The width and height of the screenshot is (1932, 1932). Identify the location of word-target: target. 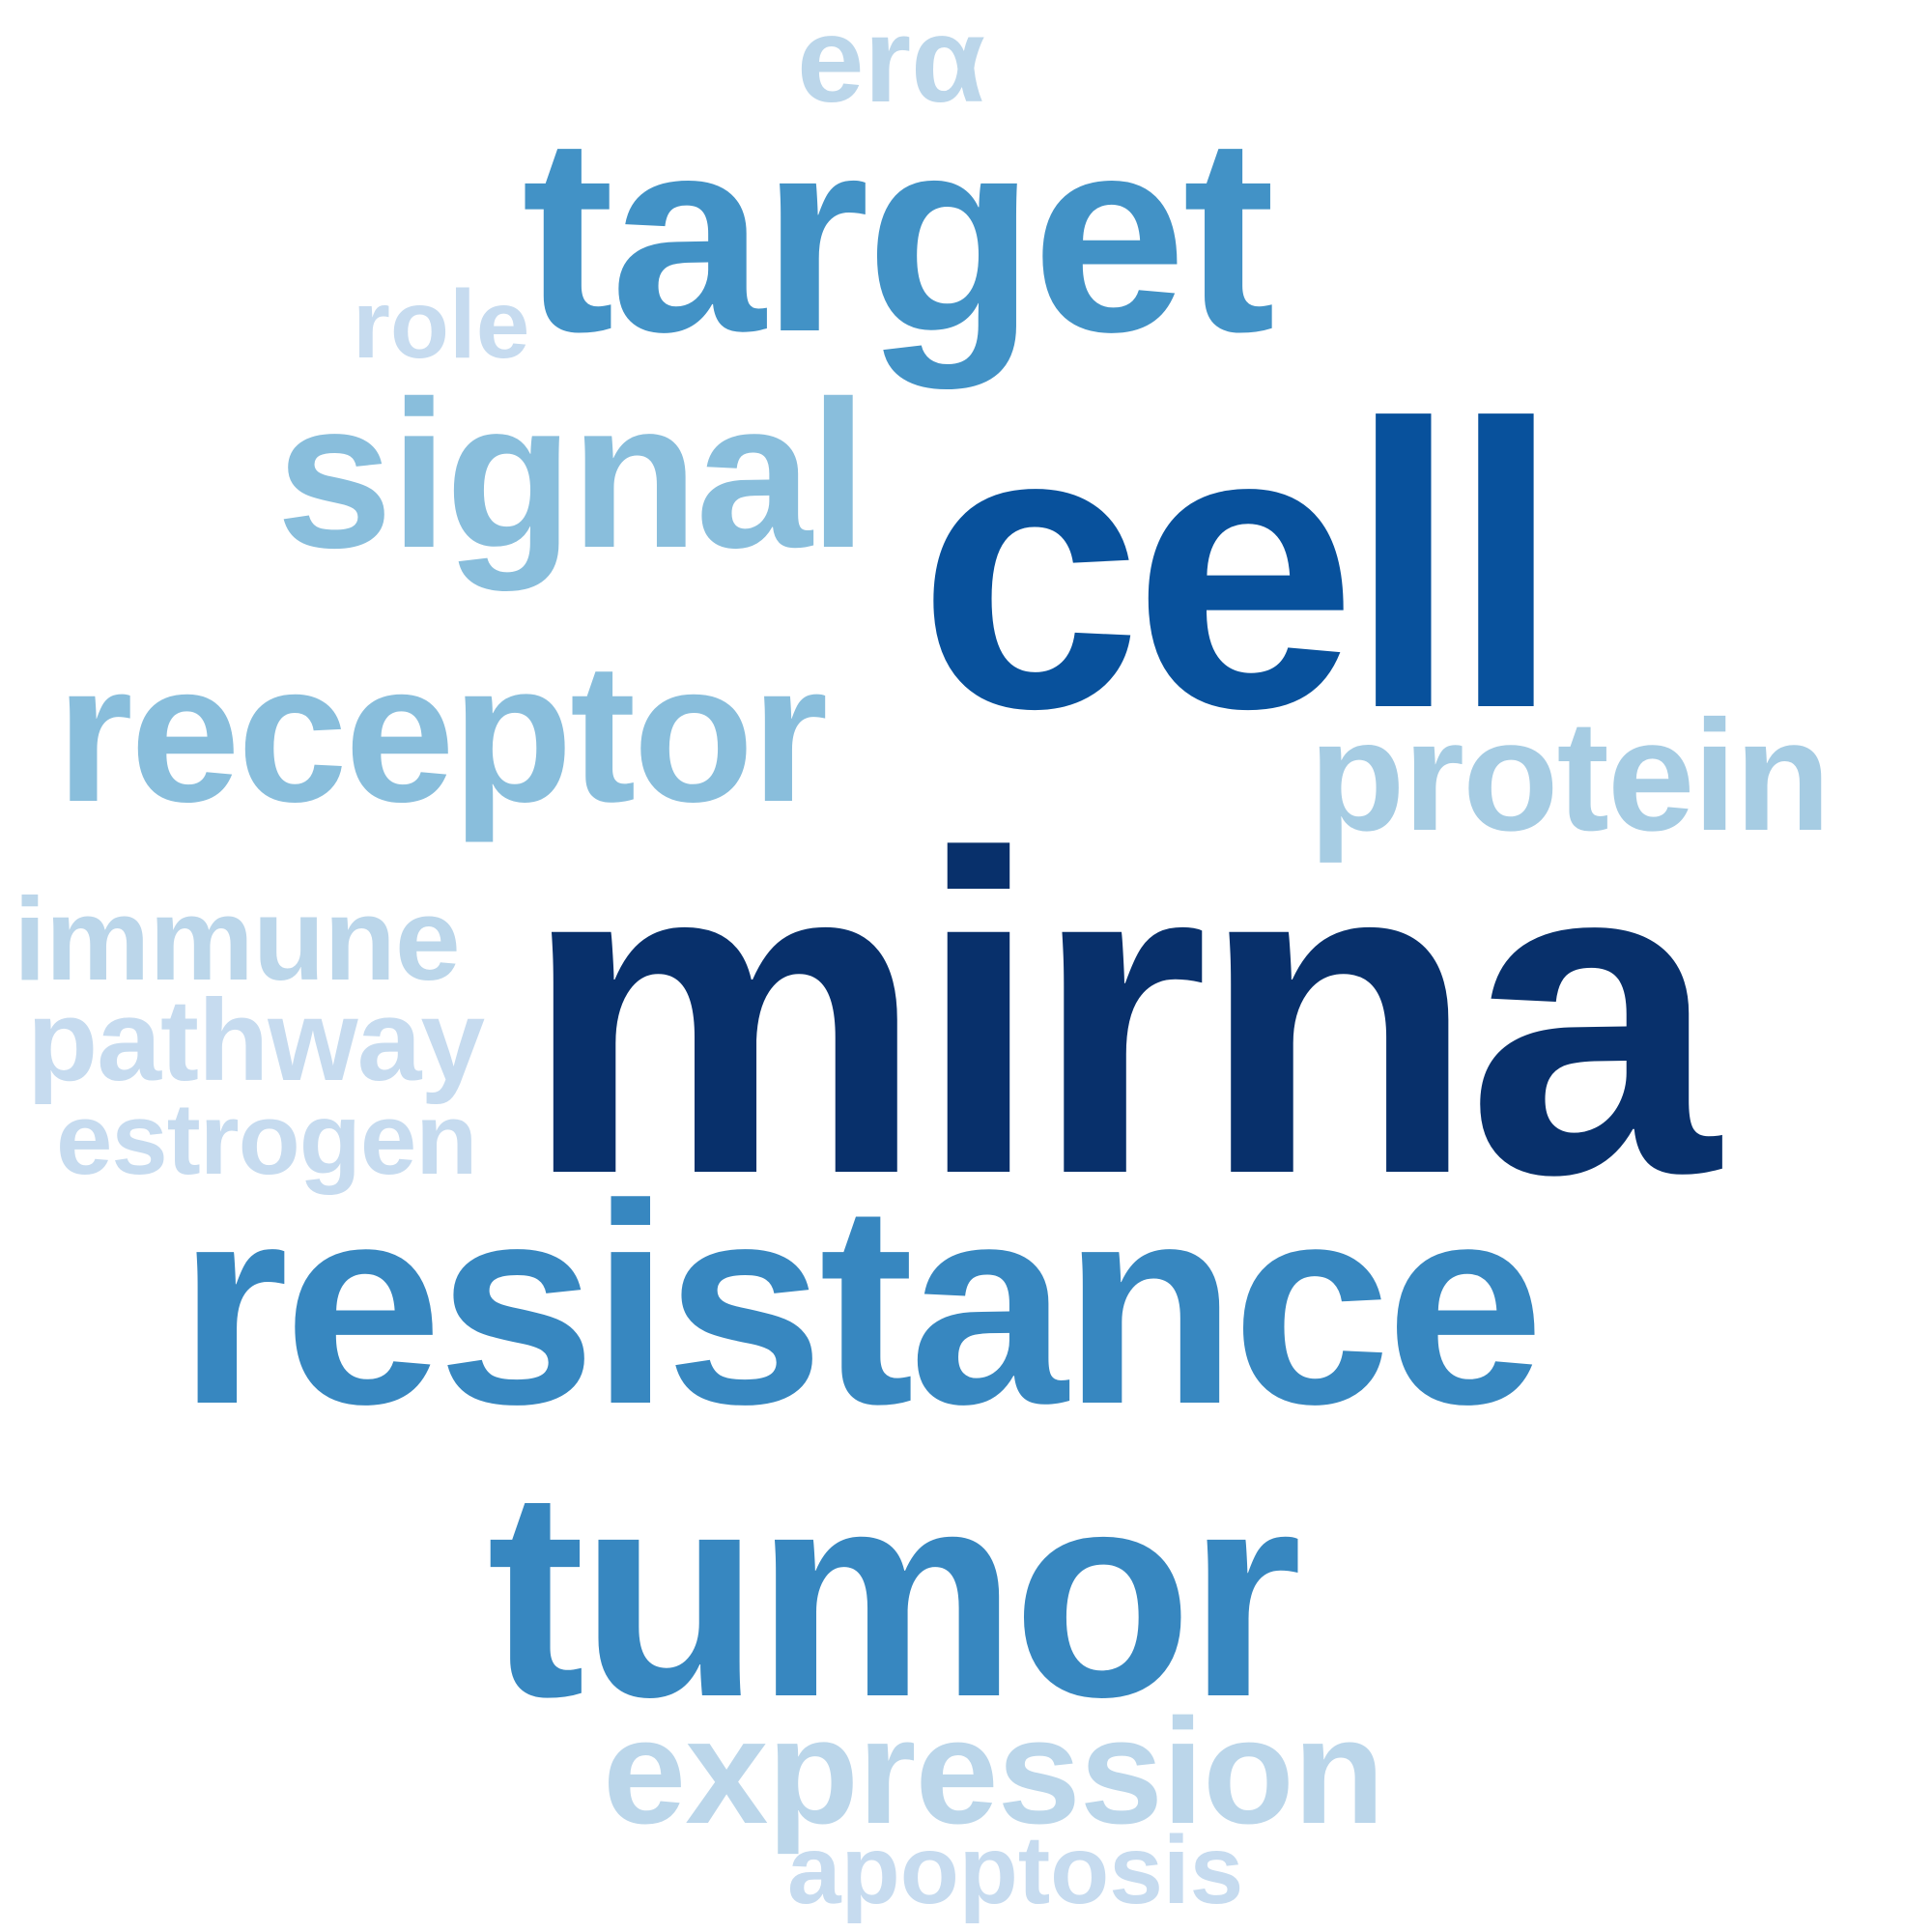
(898, 234).